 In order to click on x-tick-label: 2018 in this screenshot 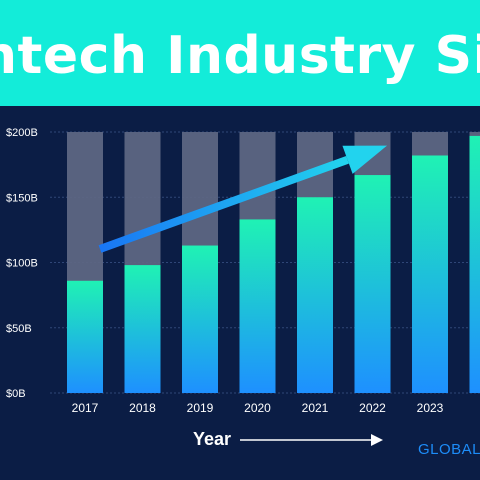, I will do `click(142, 408)`.